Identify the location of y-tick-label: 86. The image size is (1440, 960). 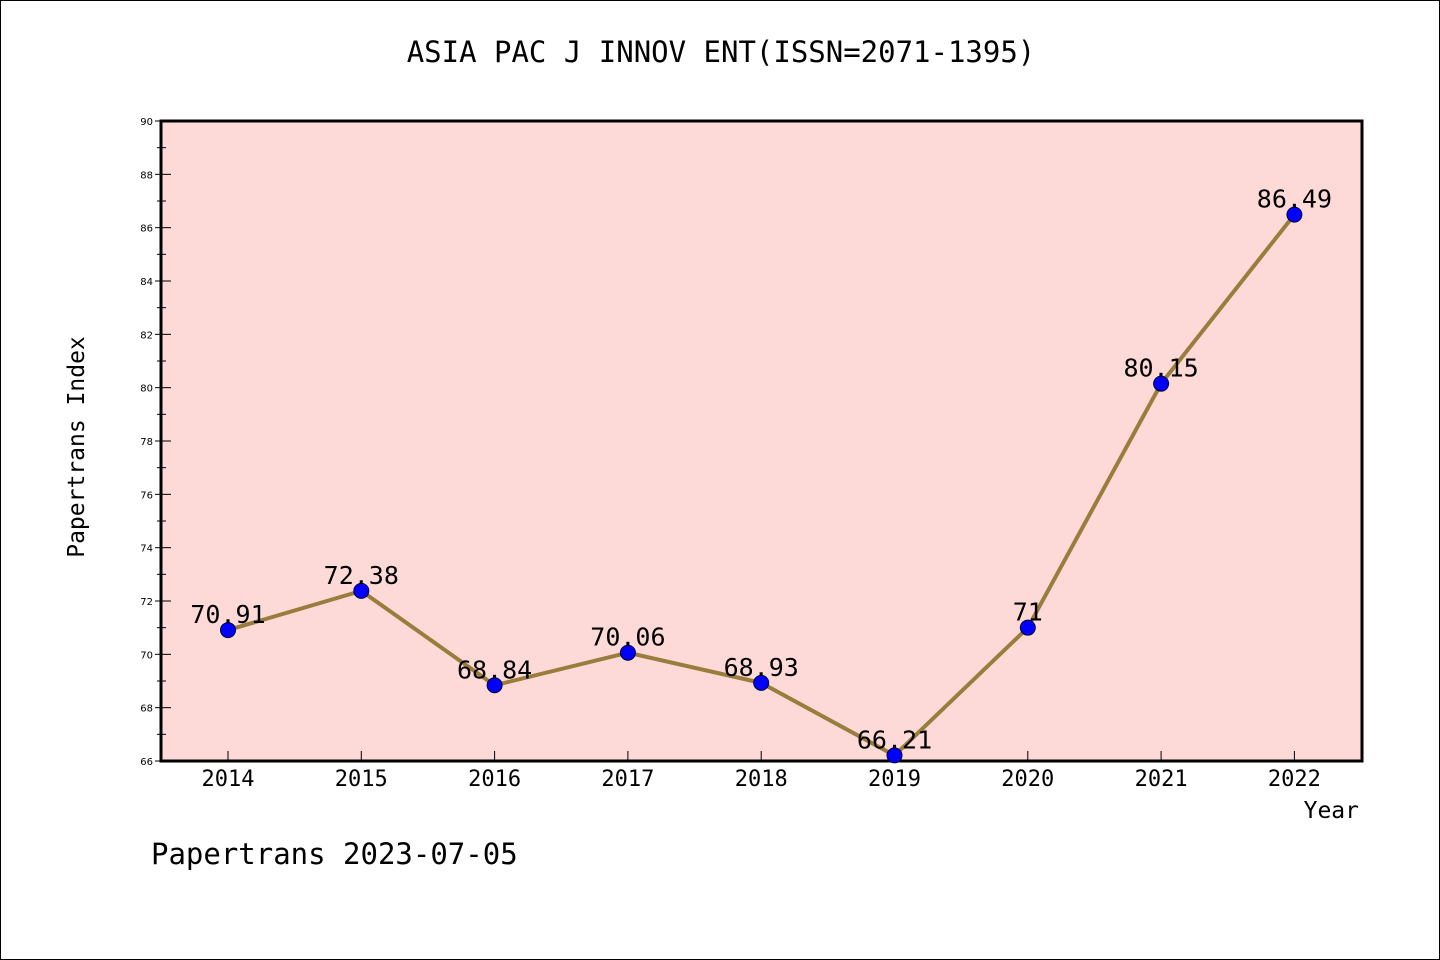
(146, 229).